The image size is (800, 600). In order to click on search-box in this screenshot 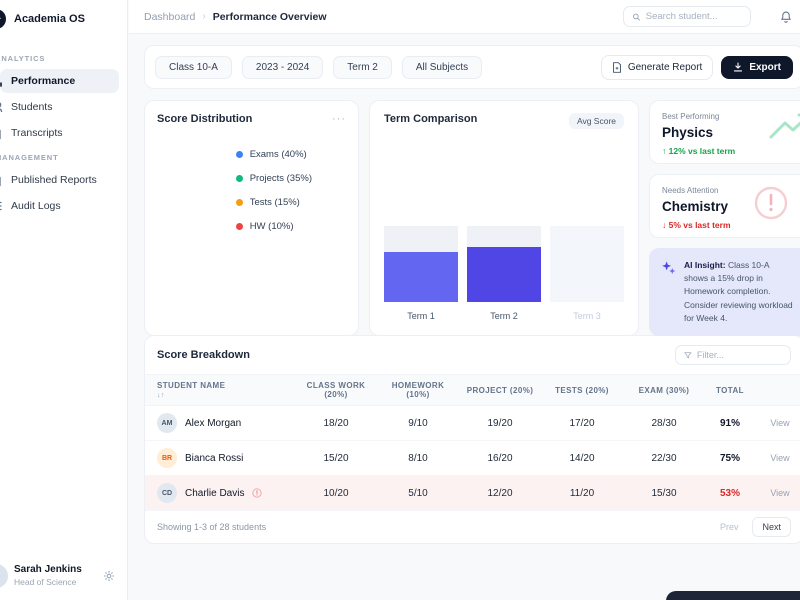, I will do `click(687, 16)`.